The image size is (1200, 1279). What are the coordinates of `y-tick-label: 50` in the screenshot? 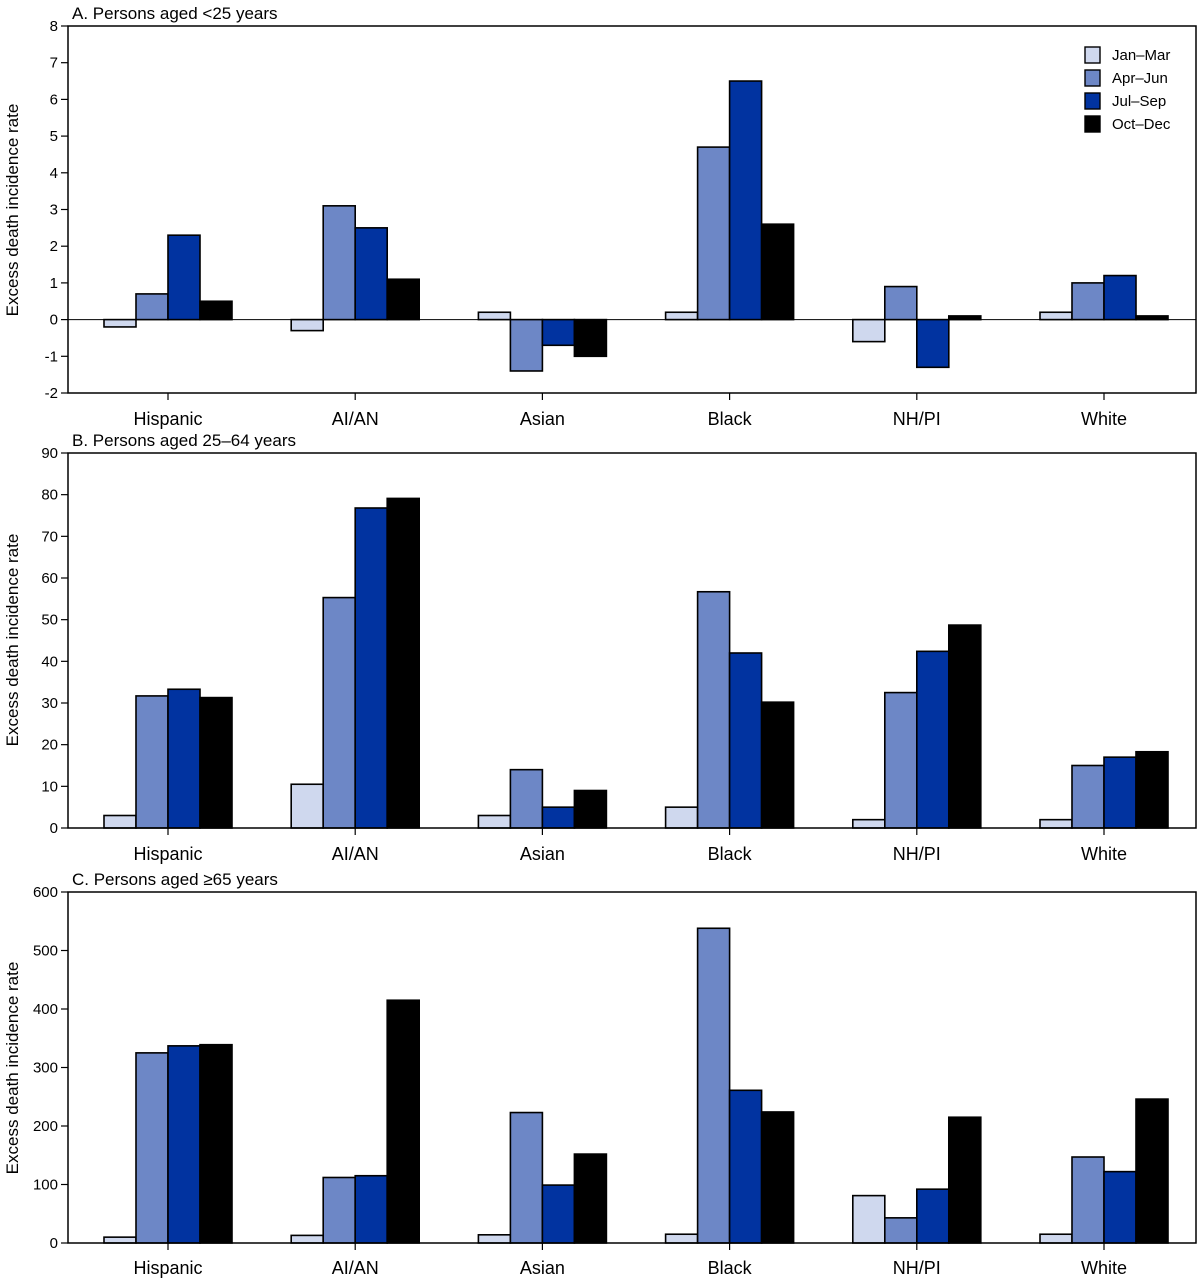 It's located at (49, 620).